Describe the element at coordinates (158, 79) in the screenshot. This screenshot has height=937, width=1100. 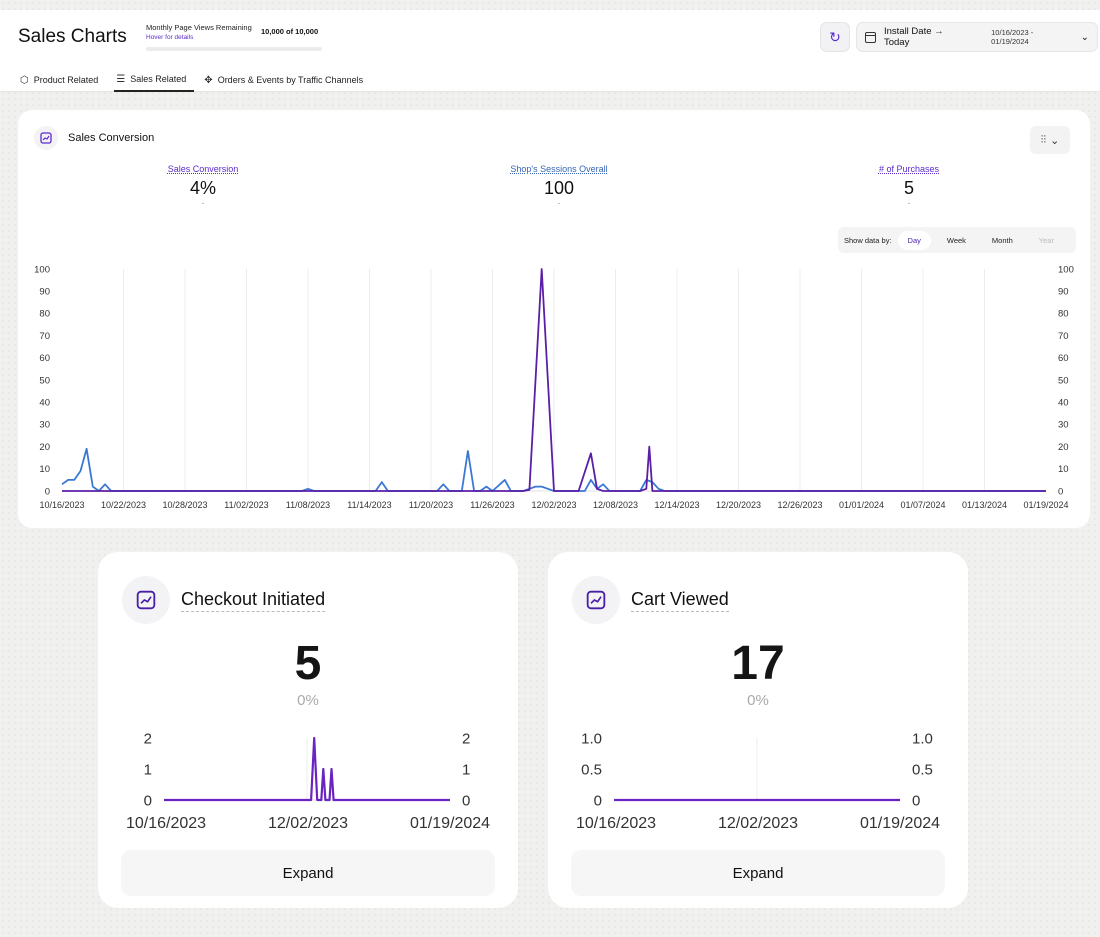
I see `tab-label: Sales Related` at that location.